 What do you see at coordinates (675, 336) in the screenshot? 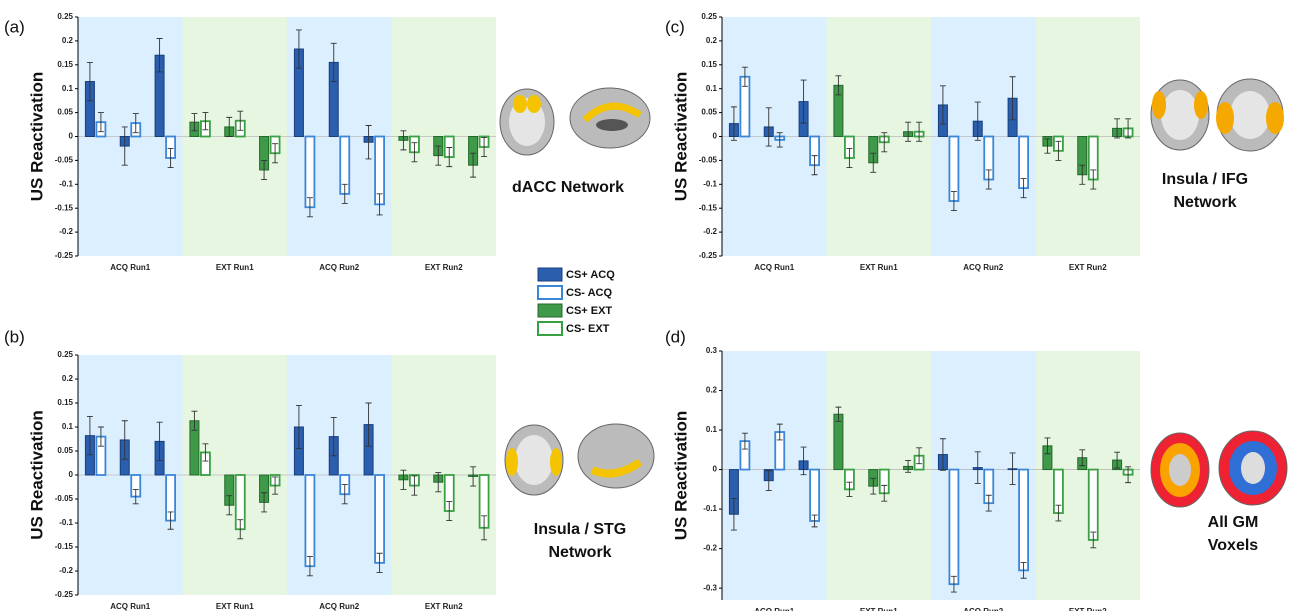
I see `panel-label: (d)` at bounding box center [675, 336].